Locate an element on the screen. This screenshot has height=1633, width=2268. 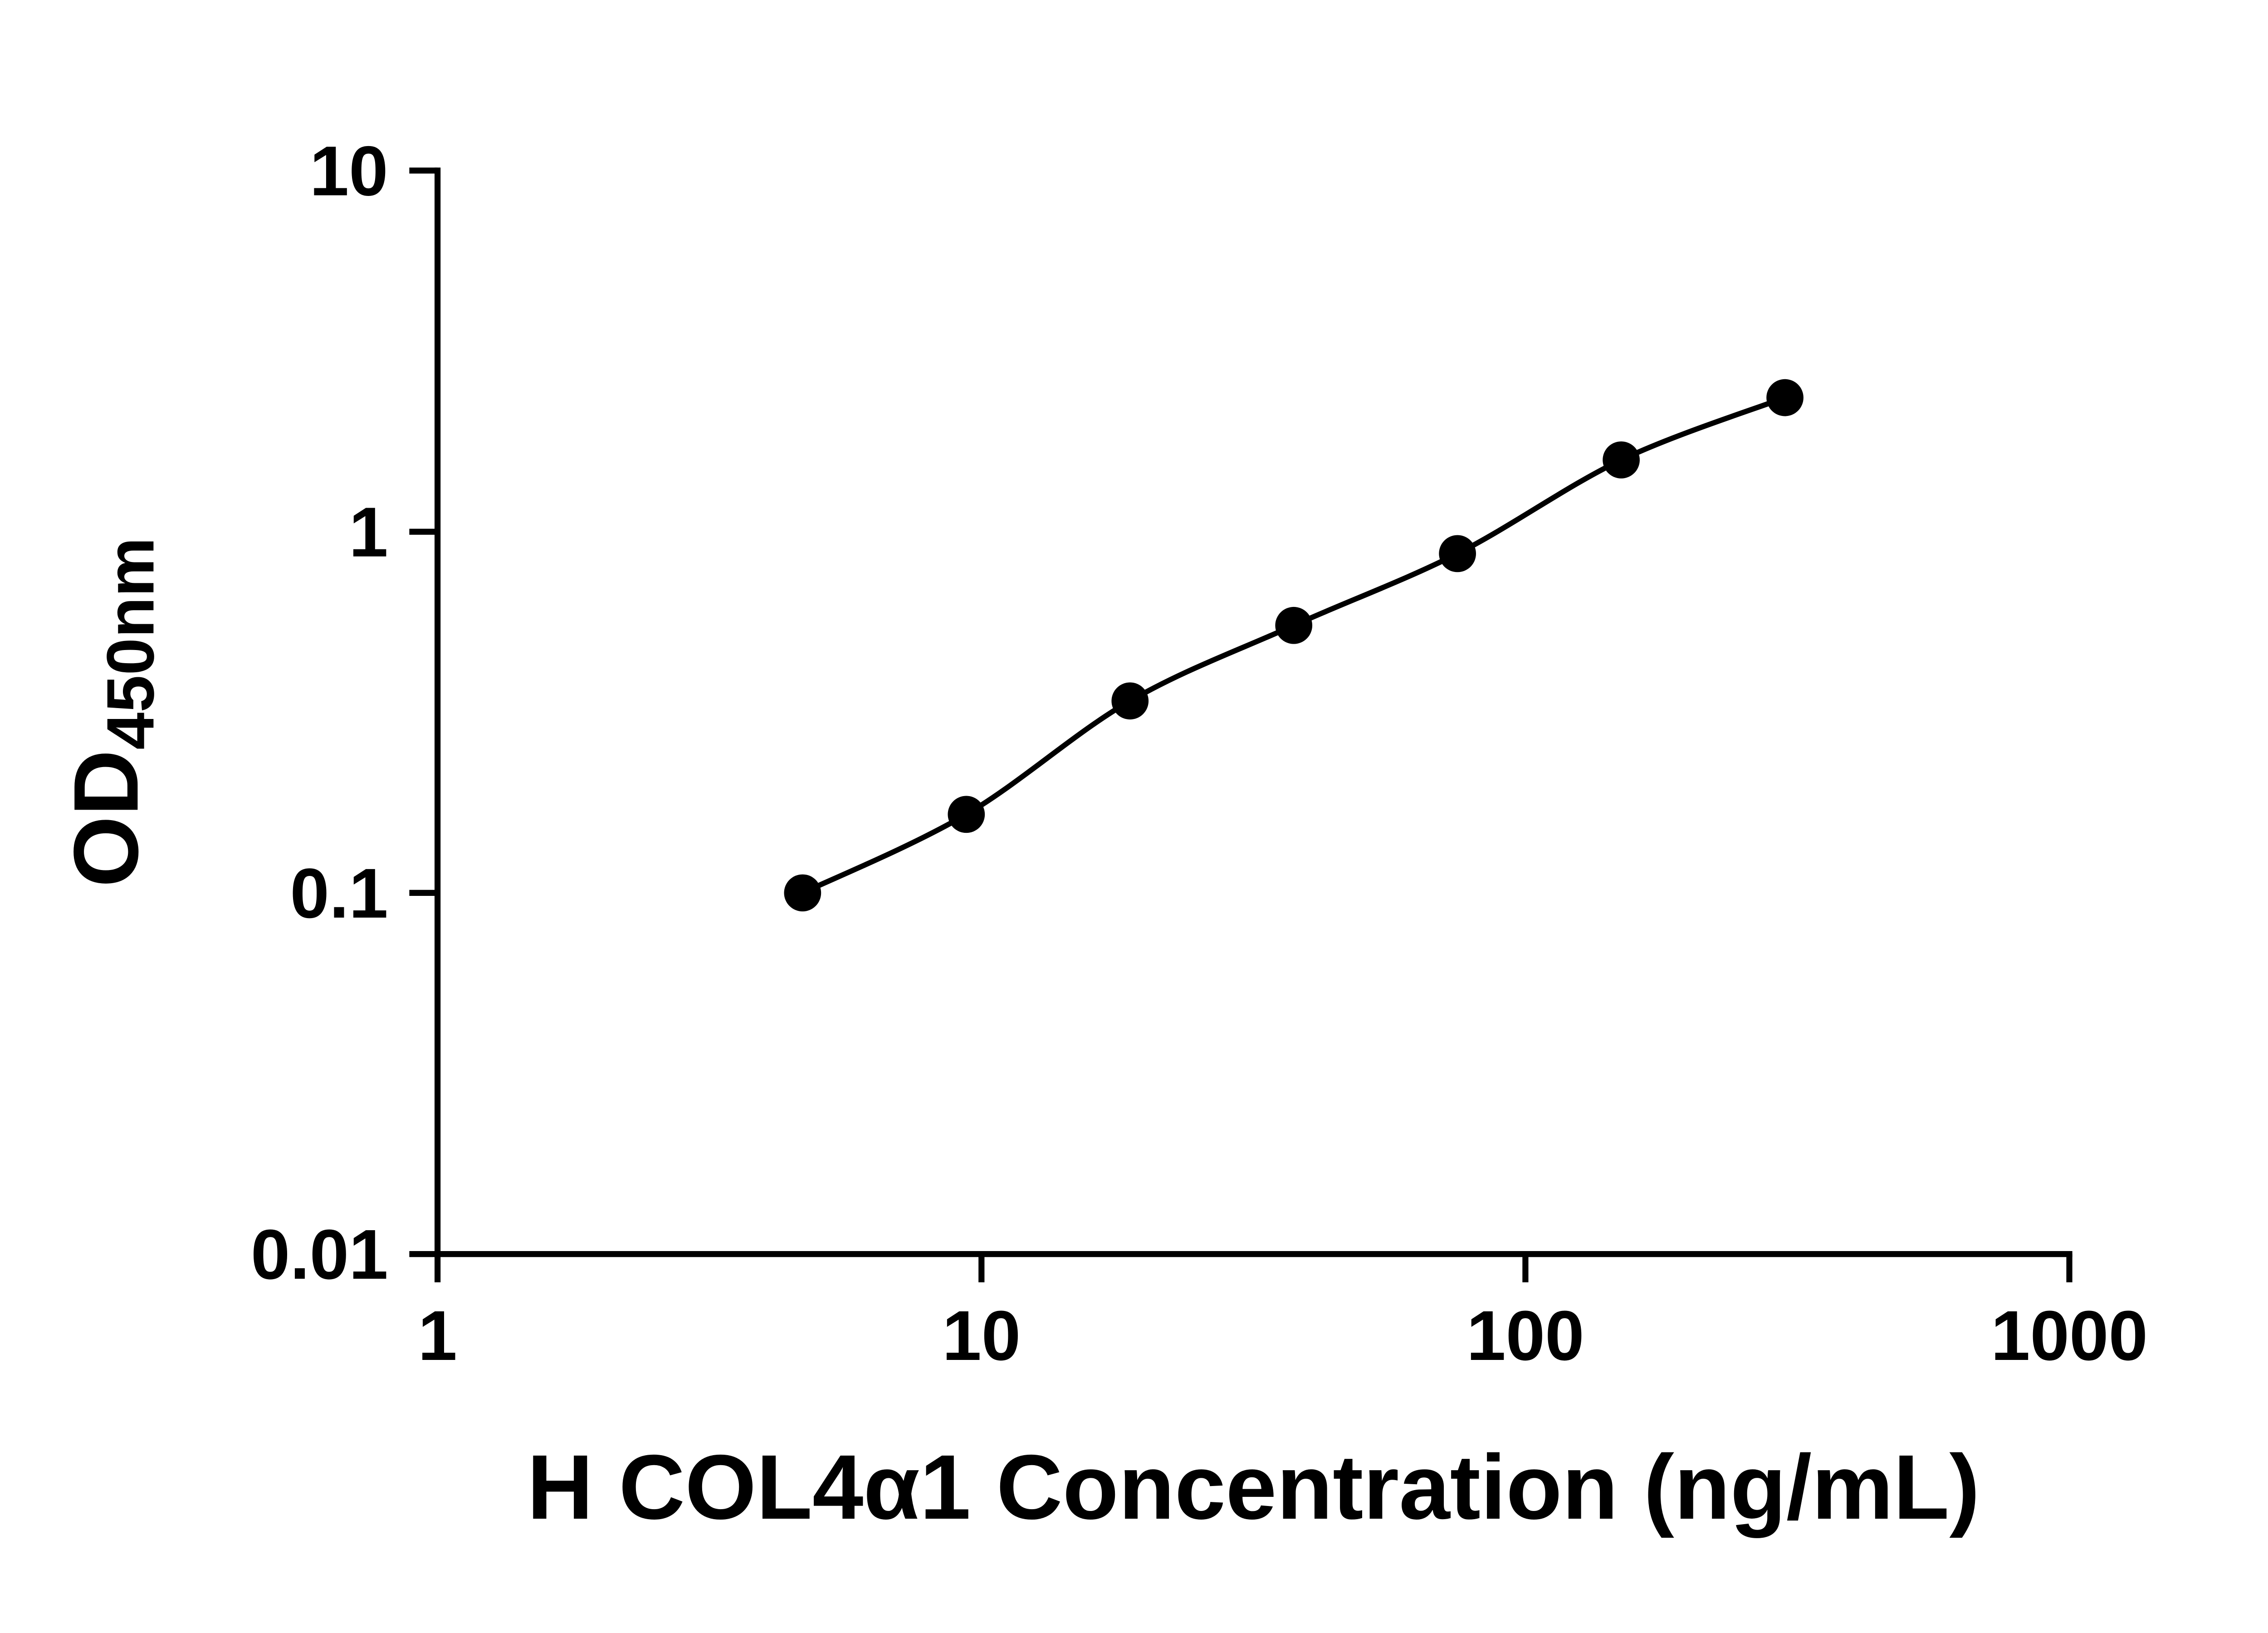
x-axis-title: H COL4α1 Concentration (ng/mL) is located at coordinates (1254, 1487).